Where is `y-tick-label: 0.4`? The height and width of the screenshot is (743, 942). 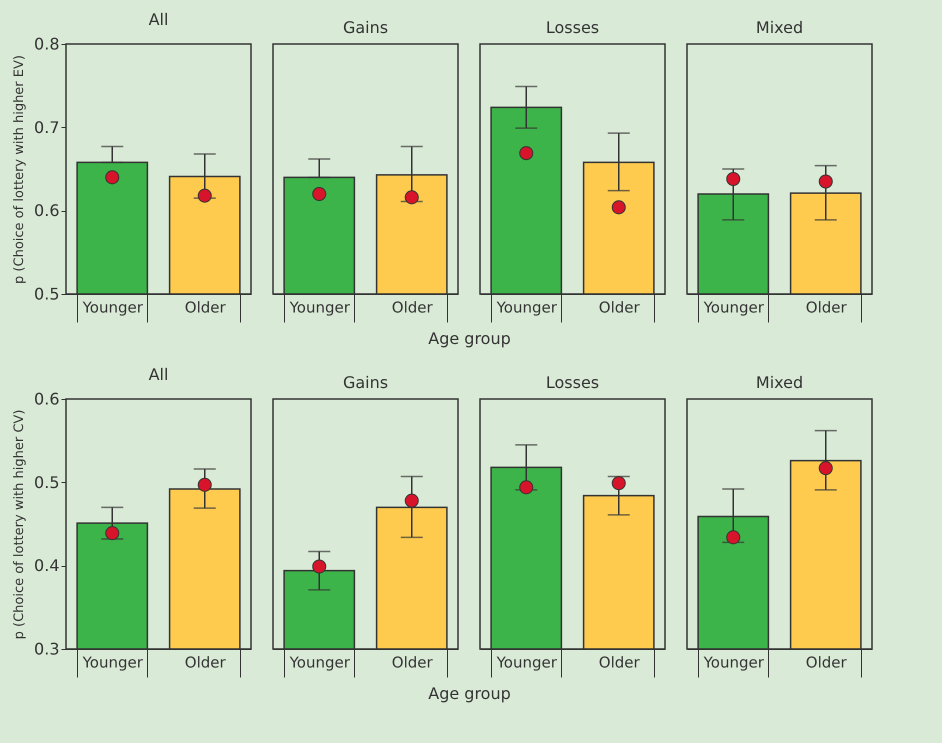 y-tick-label: 0.4 is located at coordinates (47, 566).